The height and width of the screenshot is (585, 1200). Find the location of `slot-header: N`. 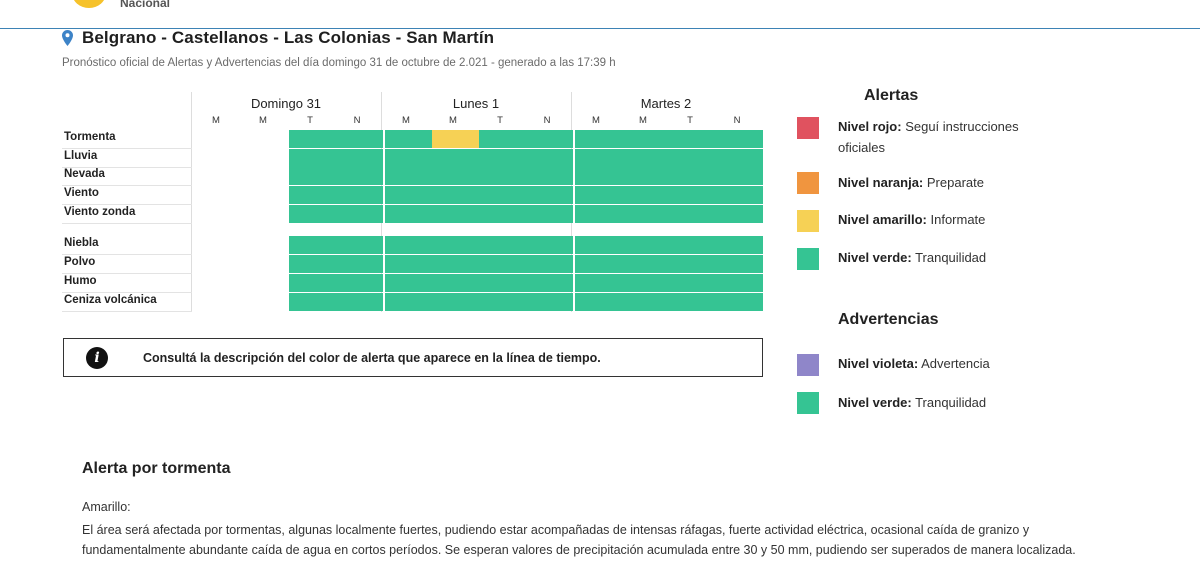

slot-header: N is located at coordinates (737, 120).